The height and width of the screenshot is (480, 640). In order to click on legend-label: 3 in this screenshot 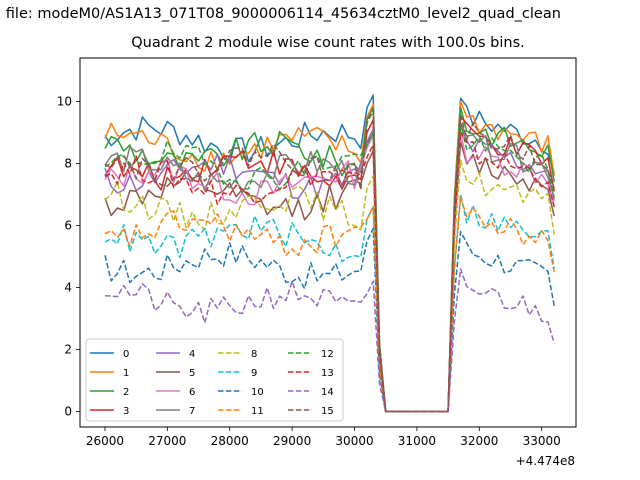, I will do `click(126, 411)`.